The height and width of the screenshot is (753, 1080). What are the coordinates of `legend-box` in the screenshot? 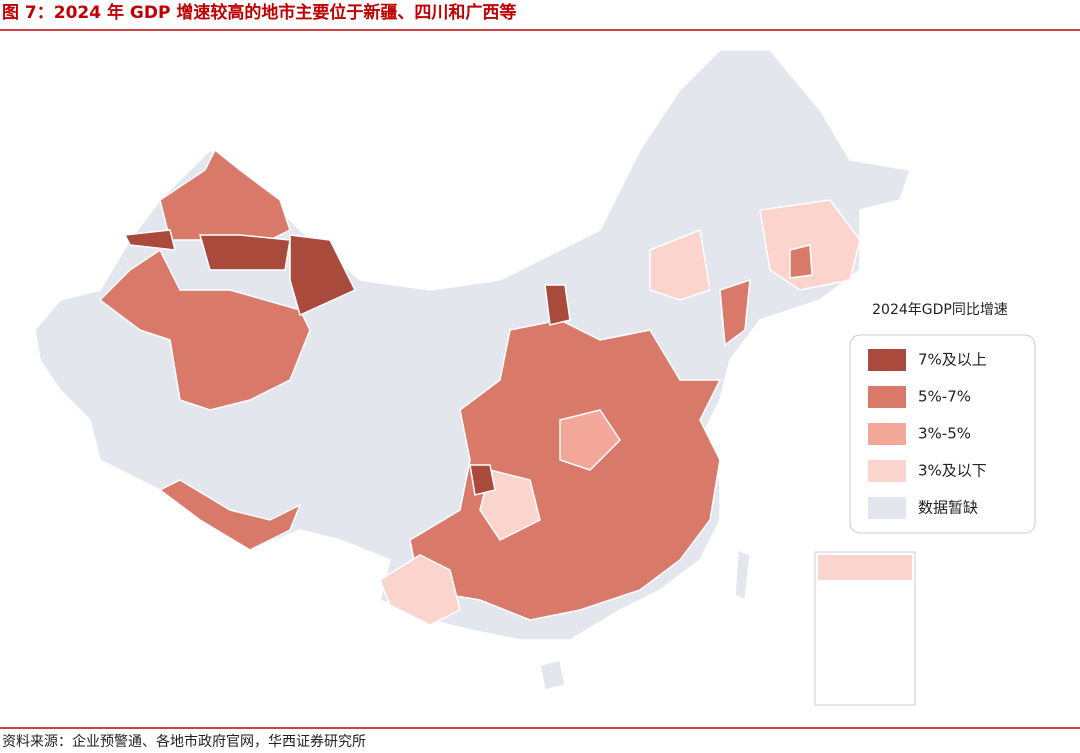 It's located at (942, 434).